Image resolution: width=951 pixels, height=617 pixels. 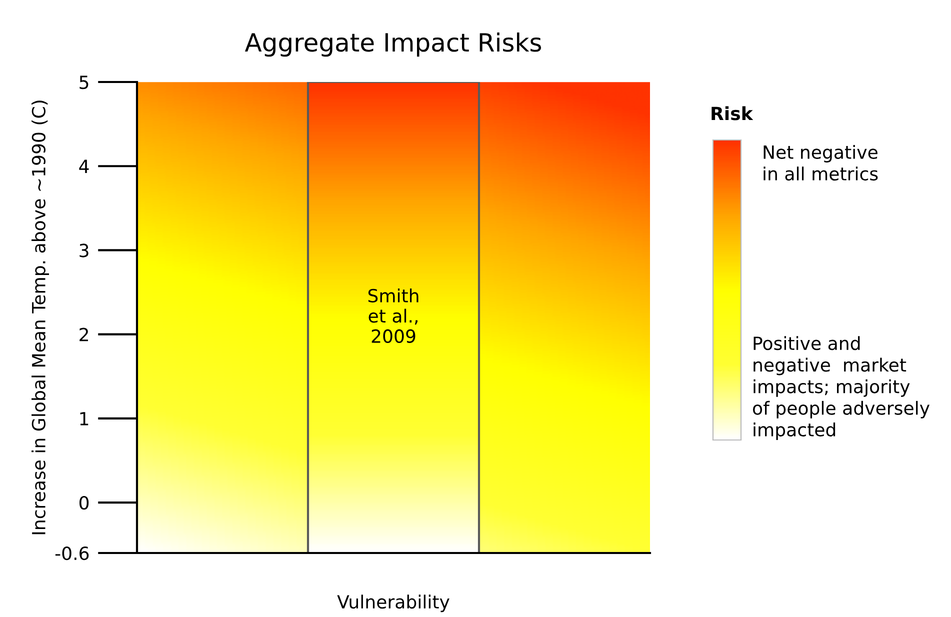 I want to click on text: Positive and negative market impacts; majority of people adversely impacted, so click(x=841, y=388).